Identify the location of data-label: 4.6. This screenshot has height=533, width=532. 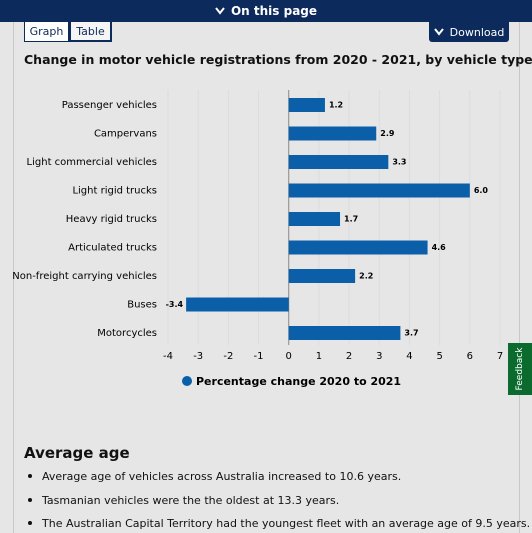
(439, 247).